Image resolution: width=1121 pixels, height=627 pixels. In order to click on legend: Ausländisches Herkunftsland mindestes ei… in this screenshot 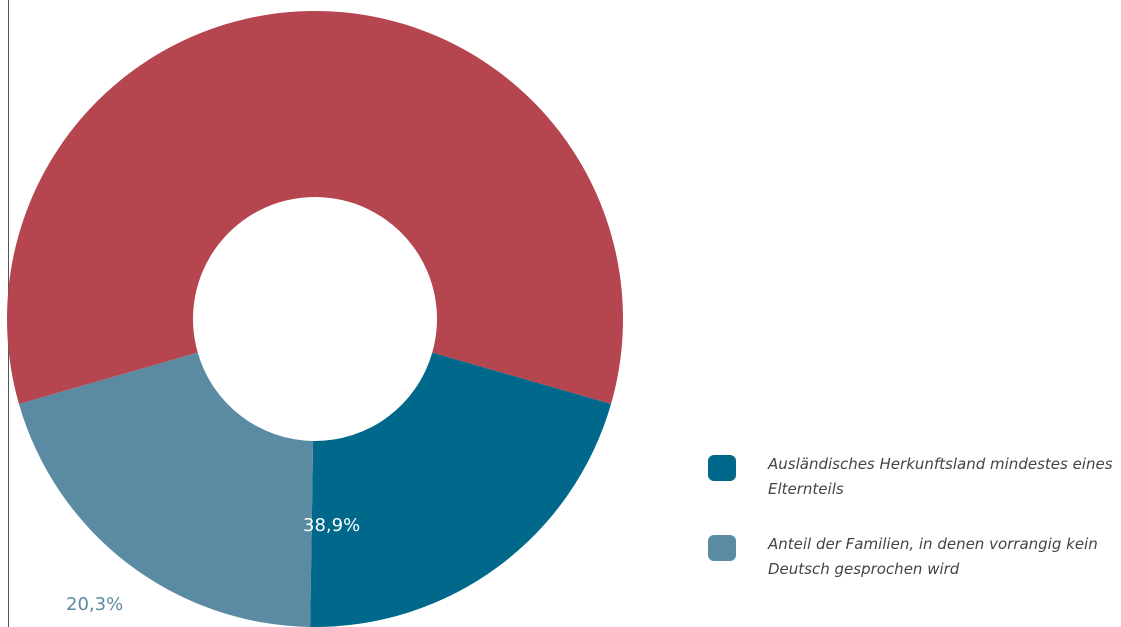, I will do `click(910, 532)`.